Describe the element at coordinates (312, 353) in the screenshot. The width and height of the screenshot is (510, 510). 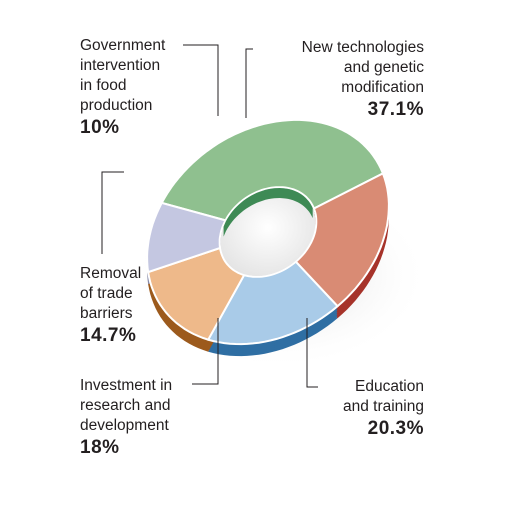
I see `connector-education` at that location.